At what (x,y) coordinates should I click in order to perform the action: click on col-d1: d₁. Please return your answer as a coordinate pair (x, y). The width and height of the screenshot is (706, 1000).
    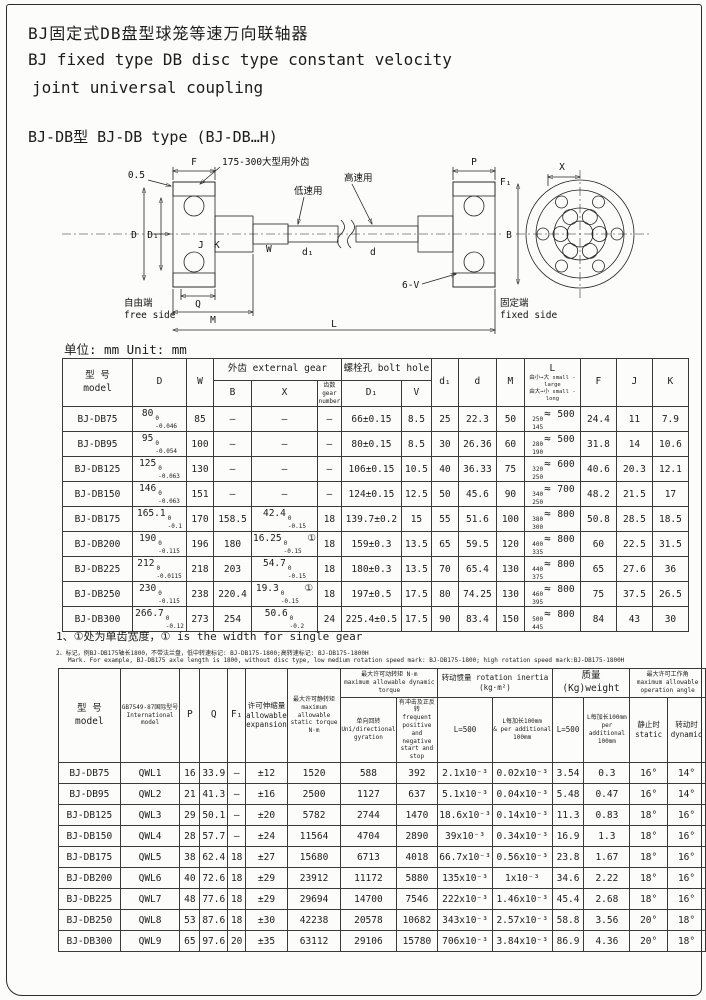
    Looking at the image, I should click on (444, 382).